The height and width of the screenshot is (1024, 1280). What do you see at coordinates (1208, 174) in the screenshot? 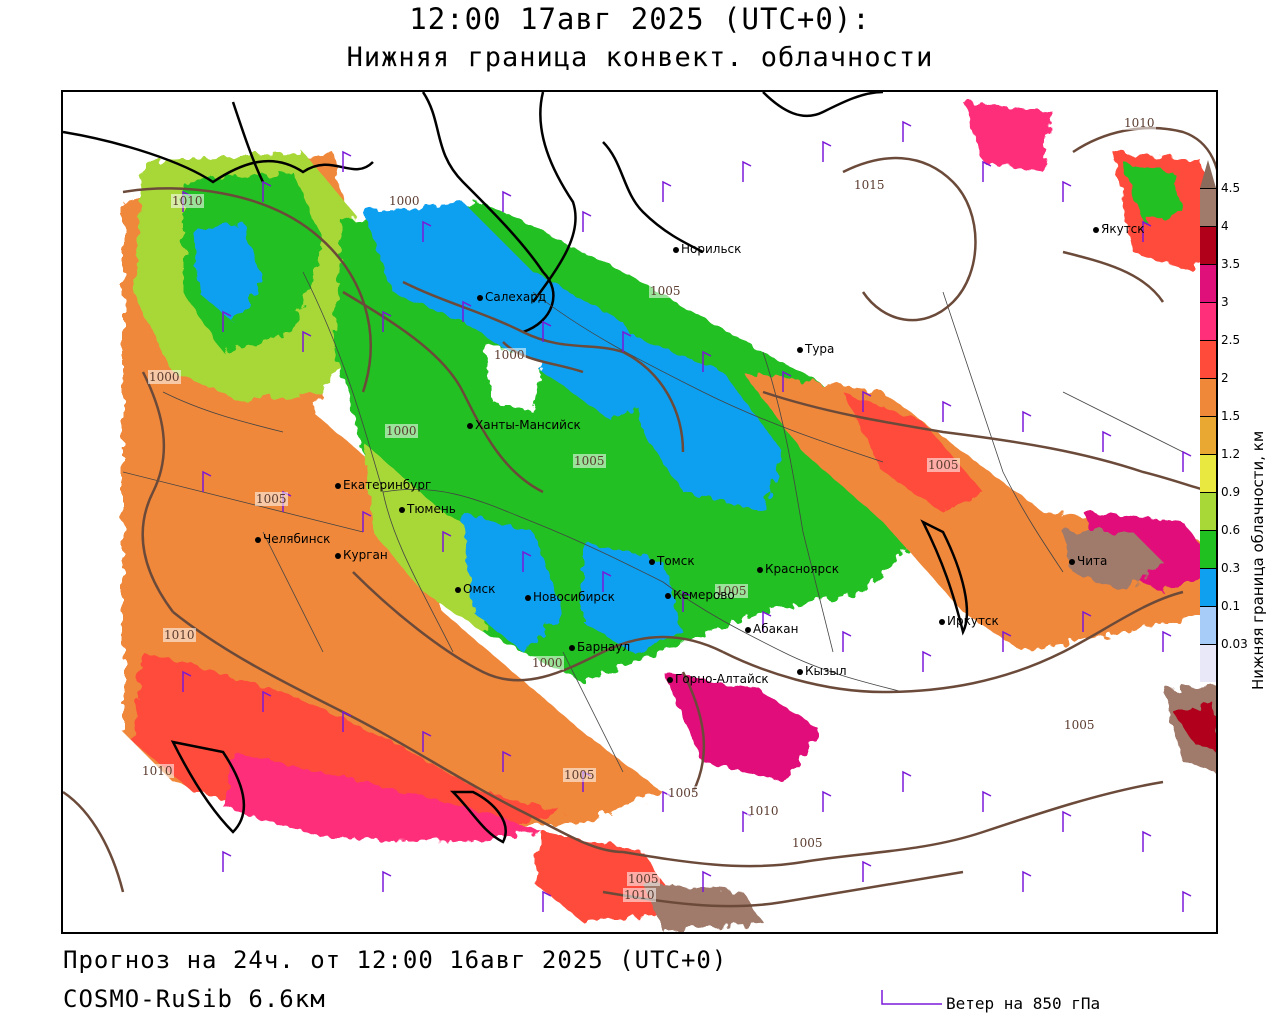
I see `colorbar-top-arrow-icon` at bounding box center [1208, 174].